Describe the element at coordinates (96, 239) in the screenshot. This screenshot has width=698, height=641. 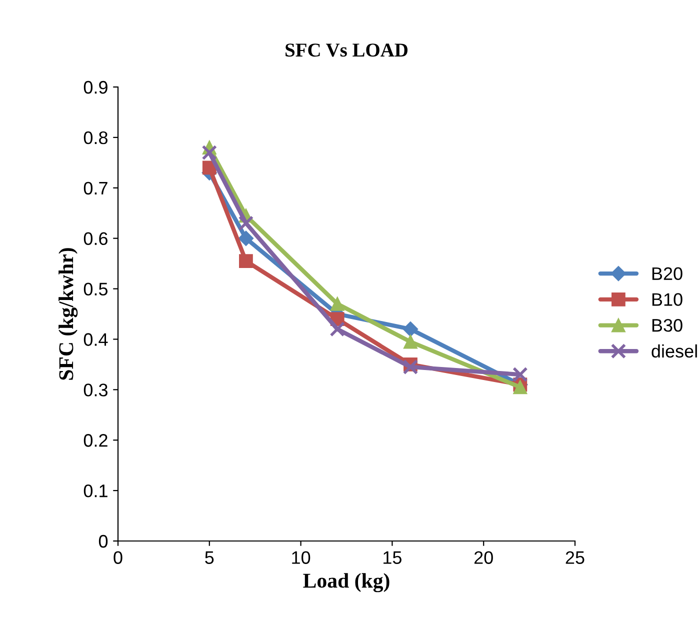
I see `y-tick-label: 0.6` at that location.